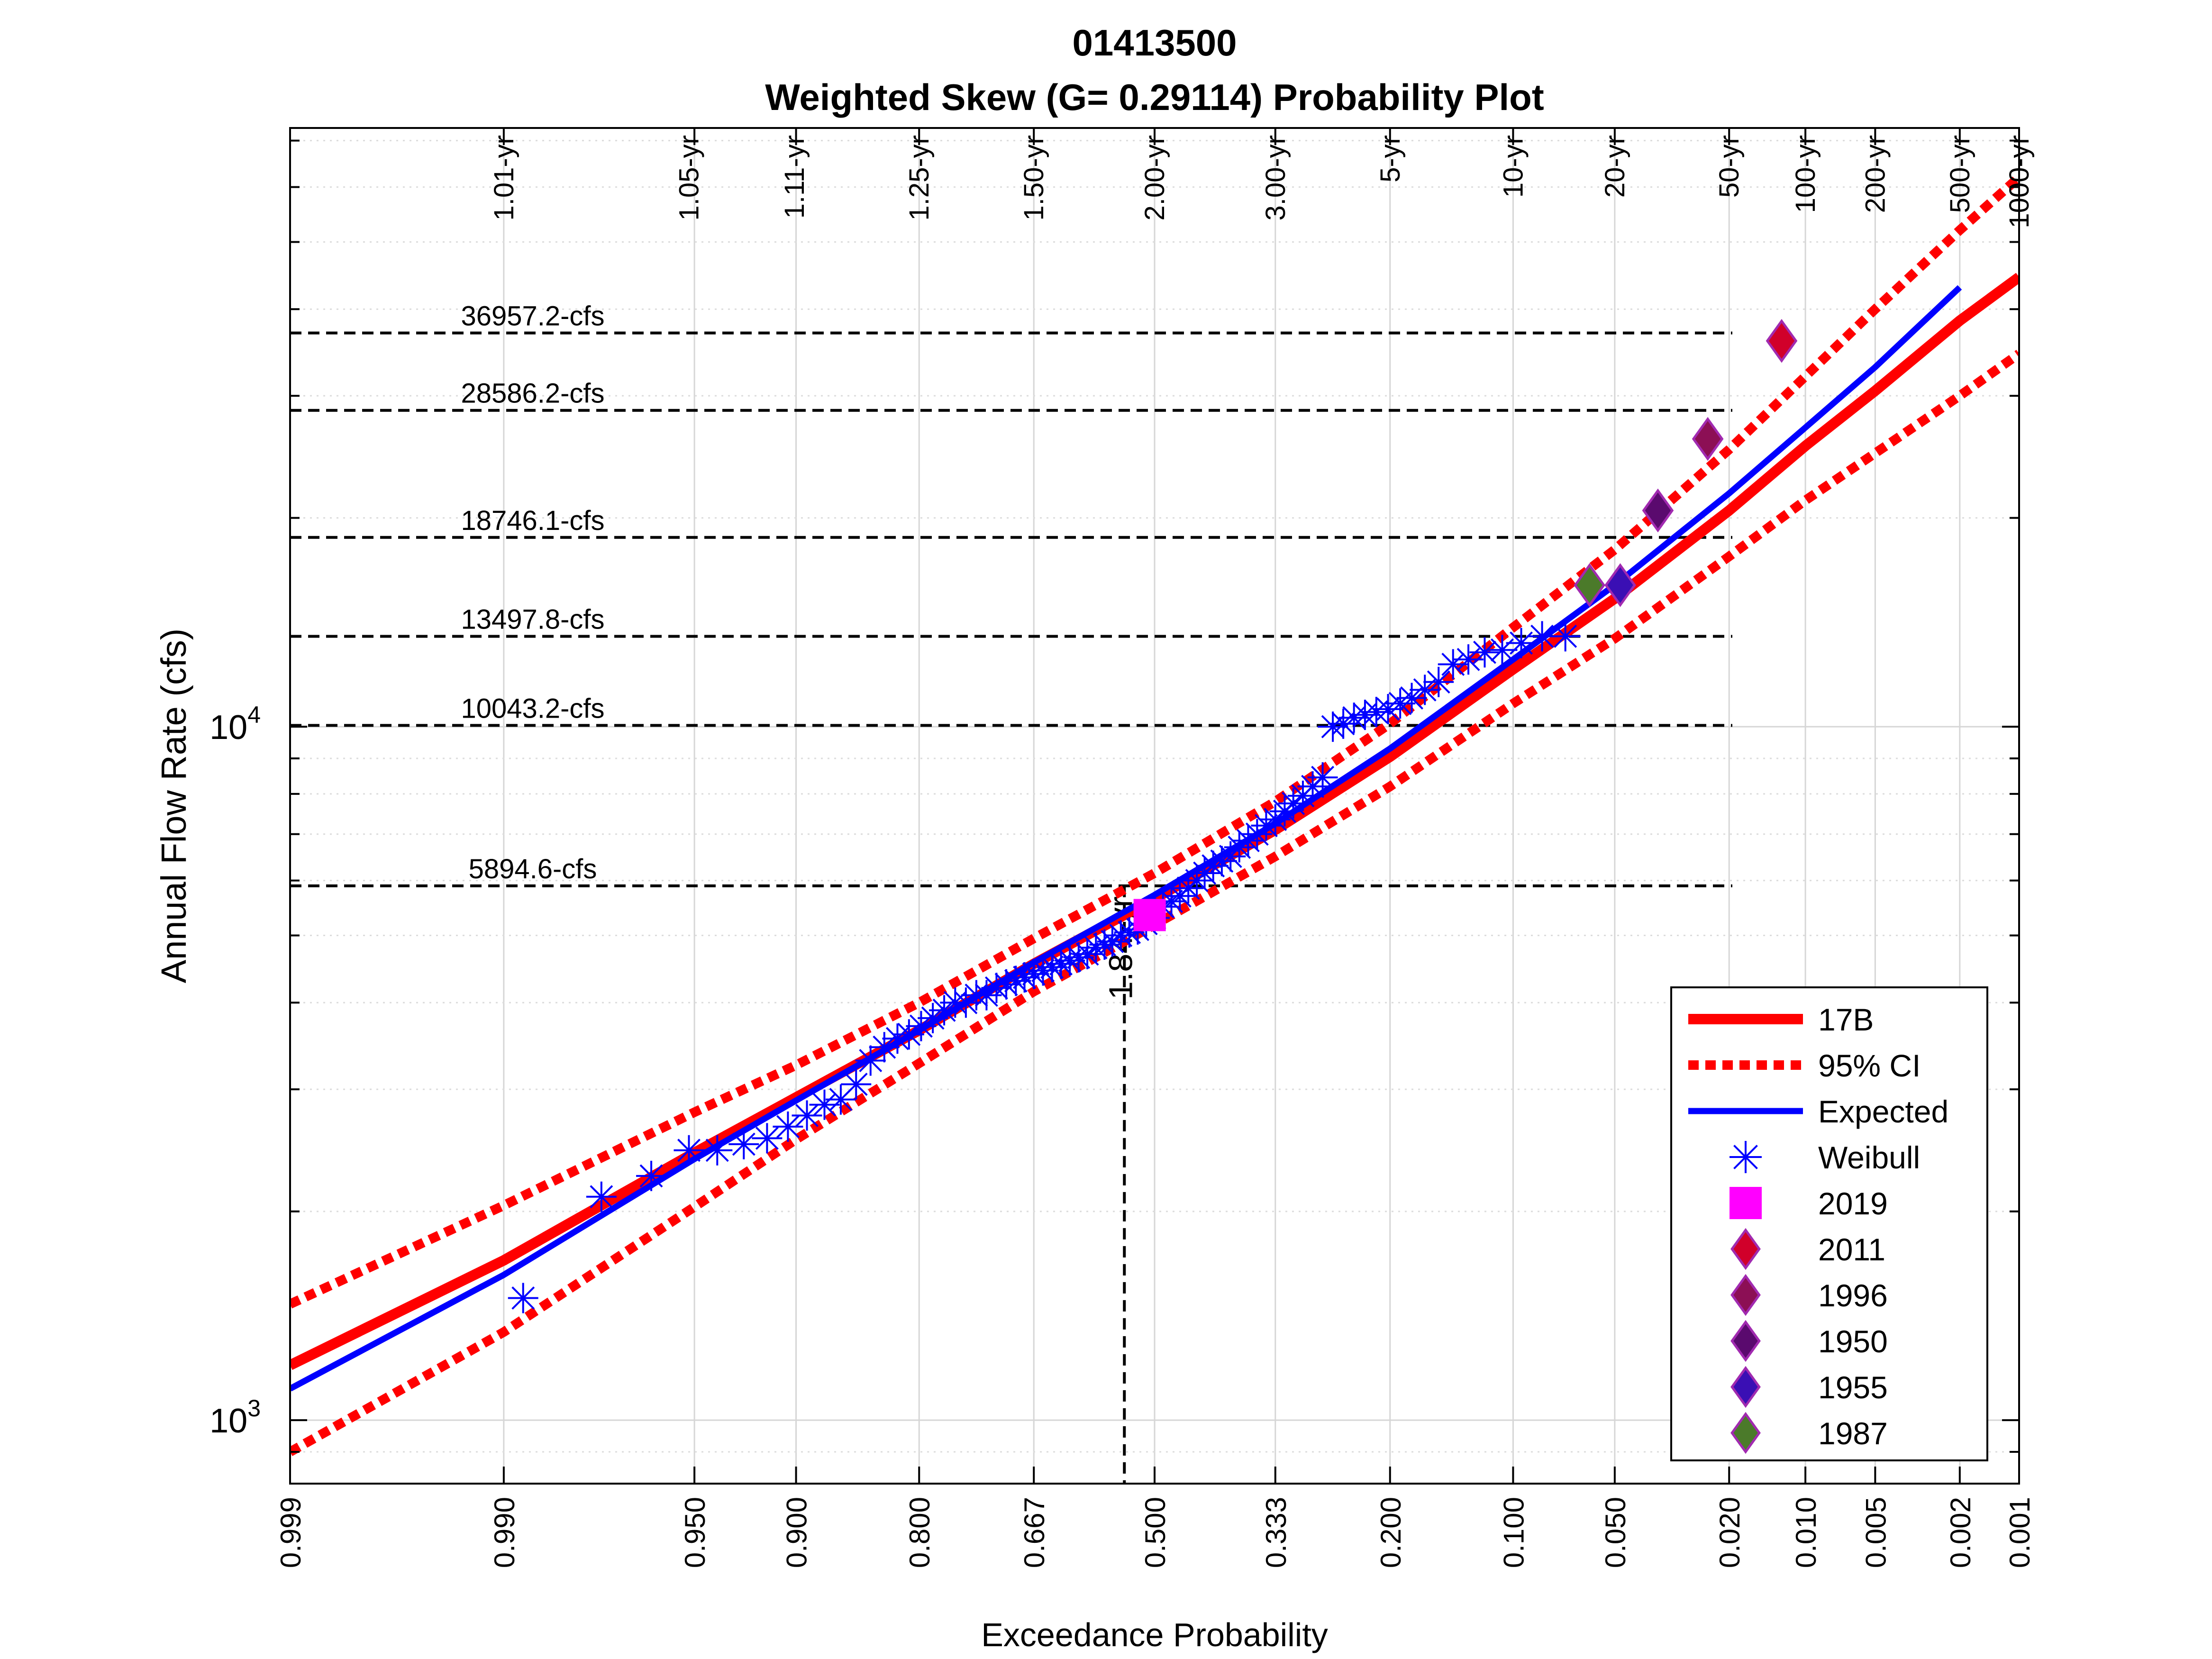 This screenshot has width=2212, height=1659. What do you see at coordinates (254, 715) in the screenshot?
I see `y-tick-exponent: 4` at bounding box center [254, 715].